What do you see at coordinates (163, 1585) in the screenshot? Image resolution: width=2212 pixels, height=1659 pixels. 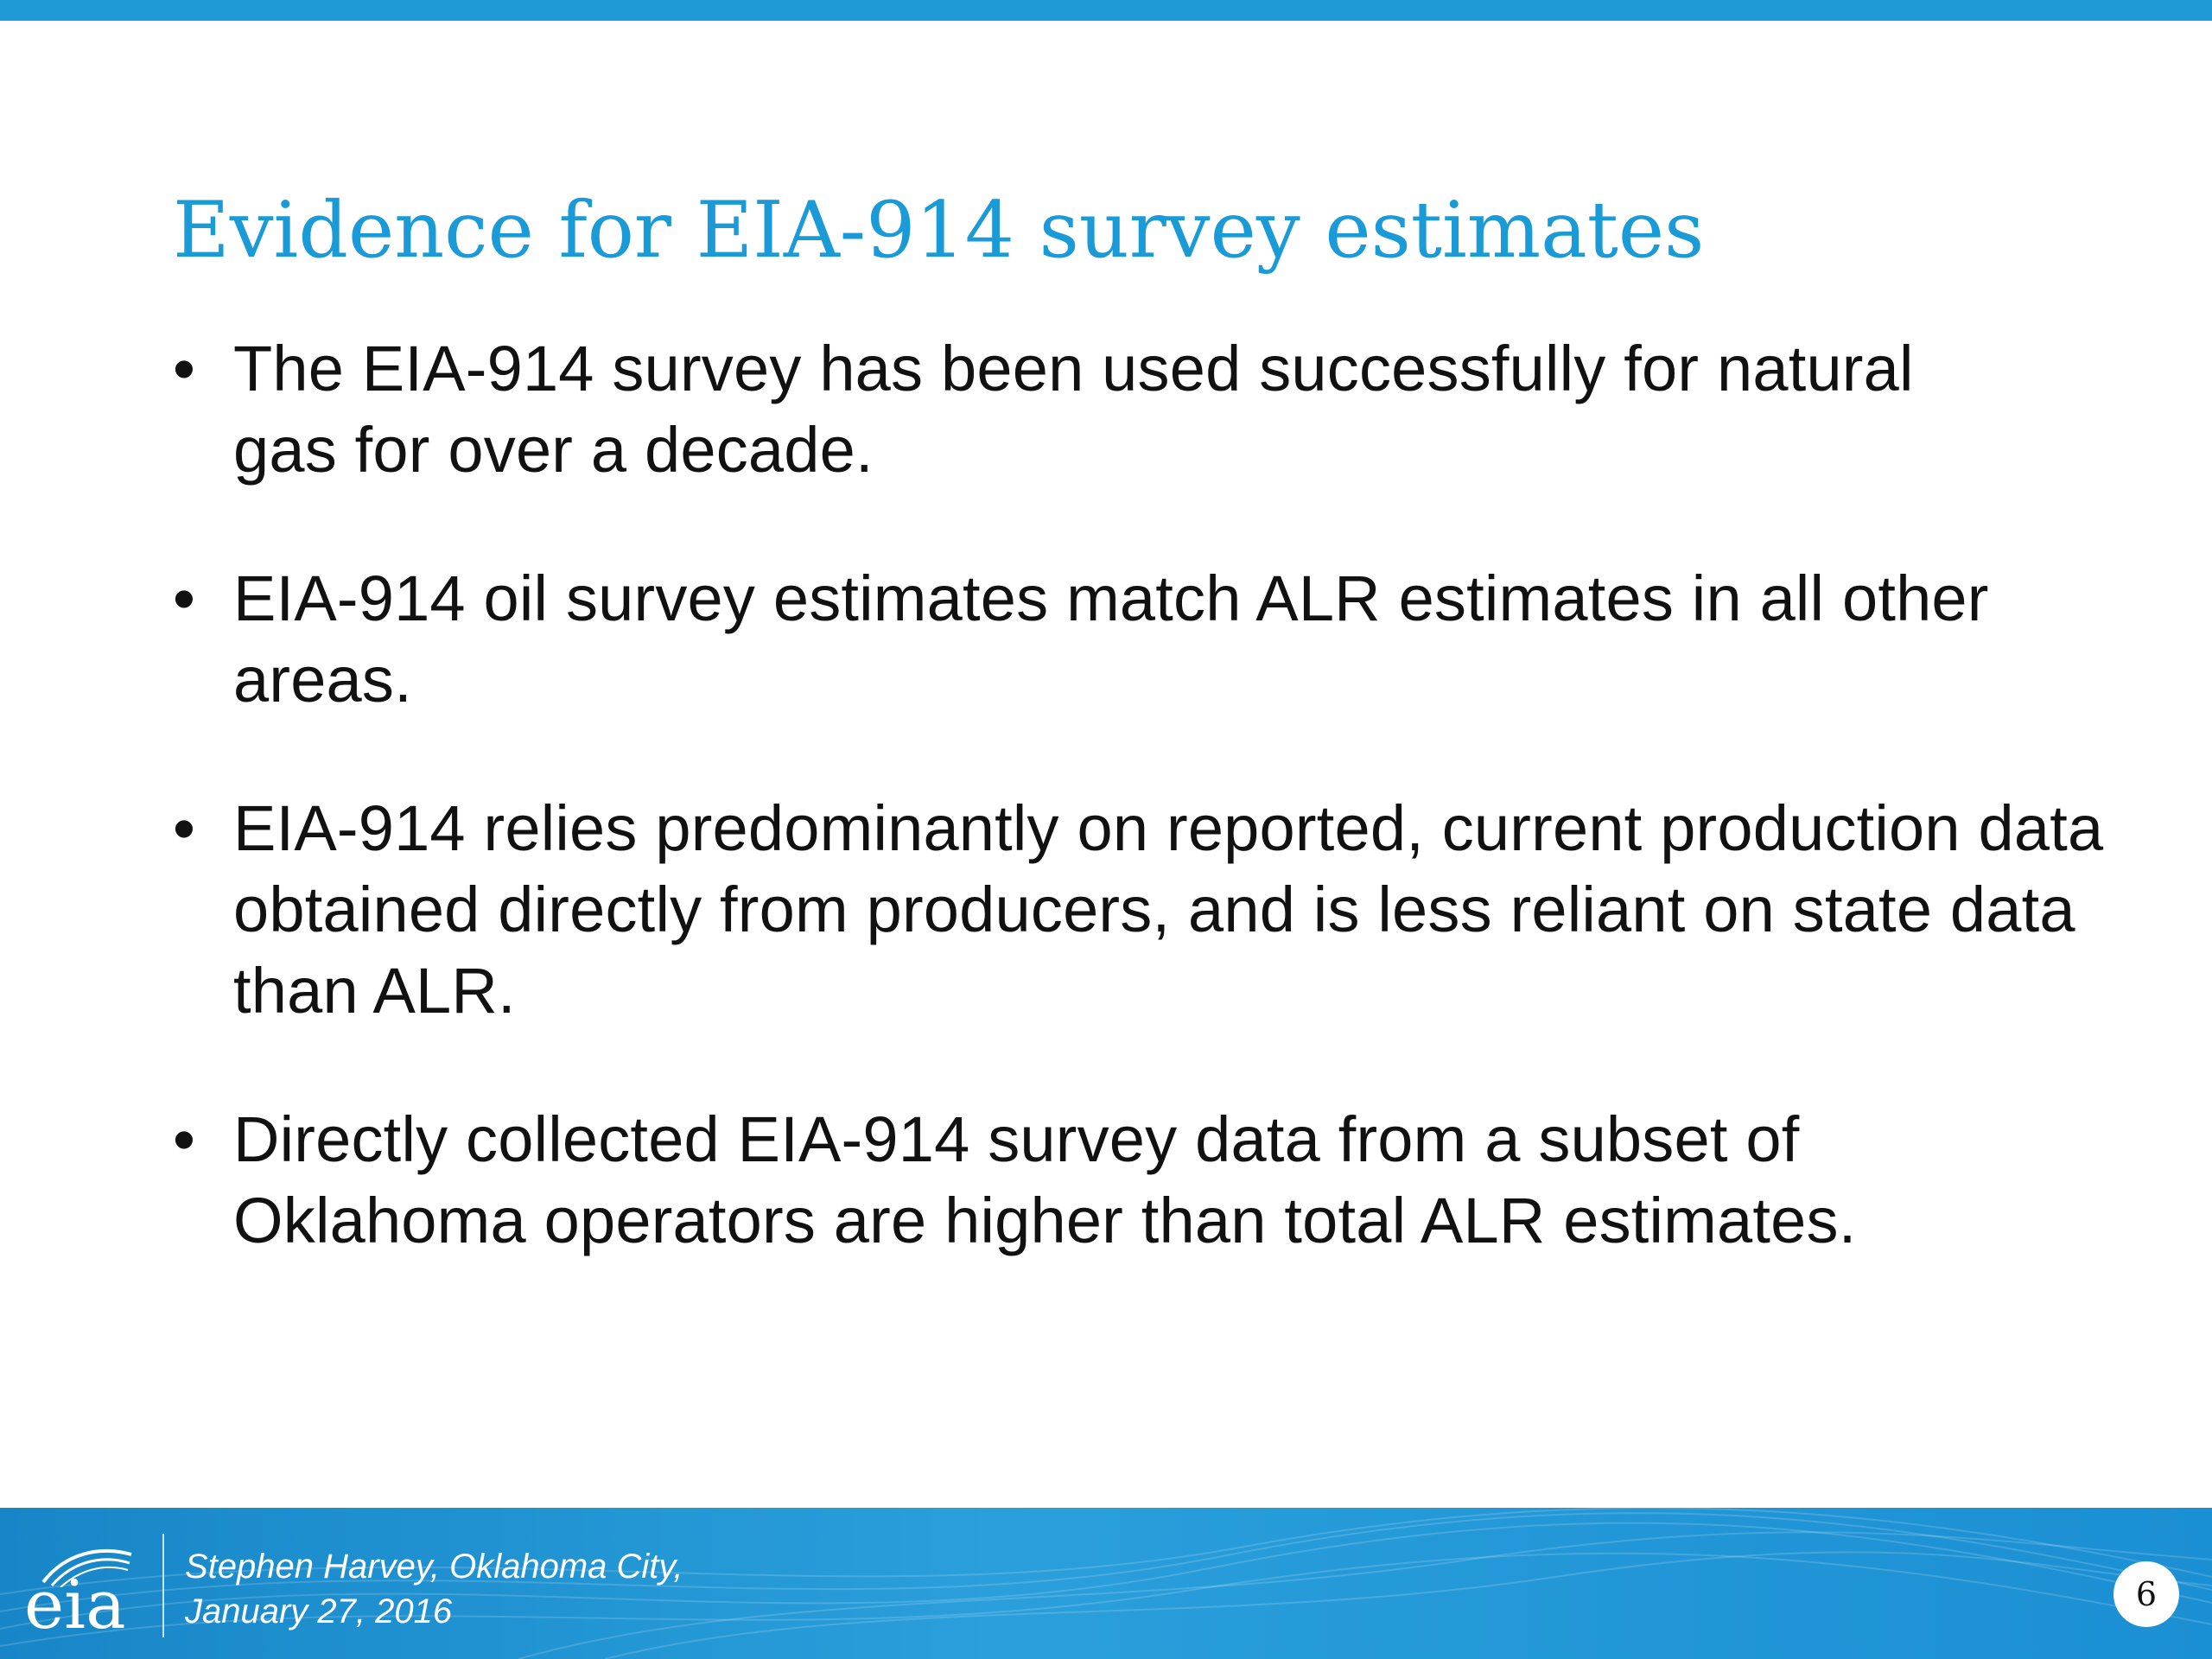 I see `footer-divider` at bounding box center [163, 1585].